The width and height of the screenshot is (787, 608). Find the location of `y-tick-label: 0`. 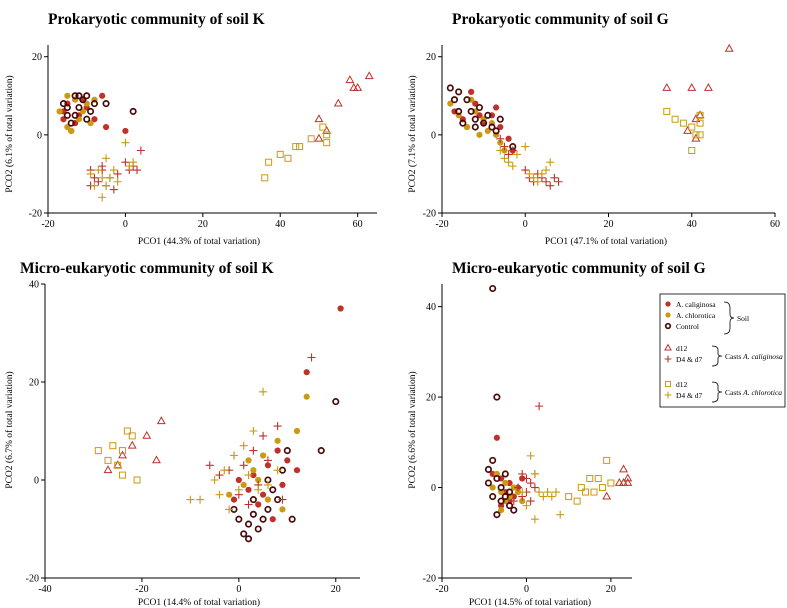

y-tick-label: 0 is located at coordinates (39, 135).